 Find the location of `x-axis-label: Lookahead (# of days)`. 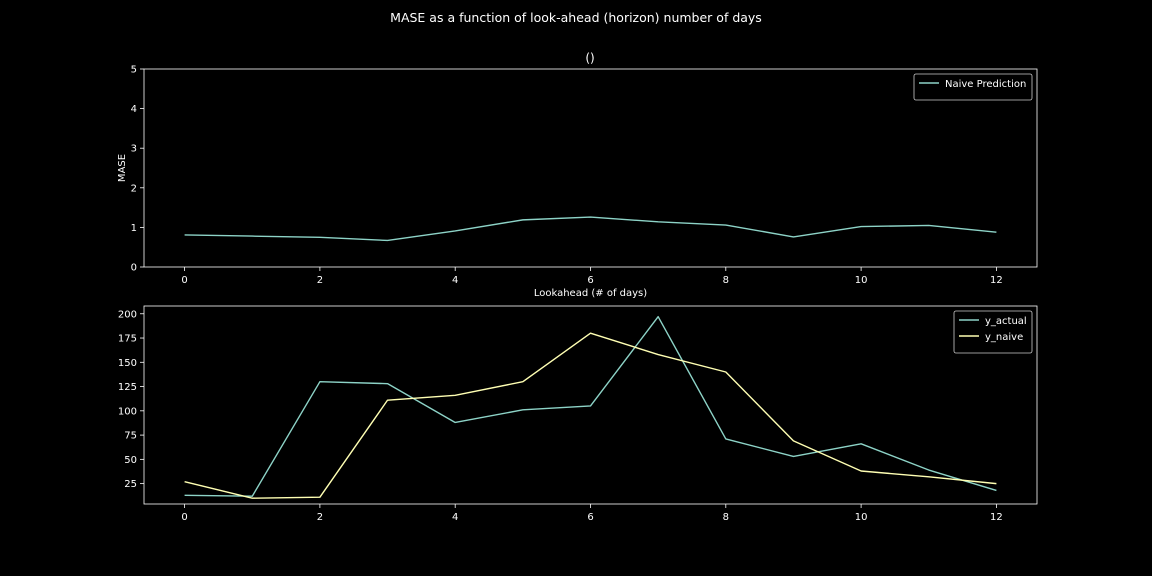

x-axis-label: Lookahead (# of days) is located at coordinates (590, 293).